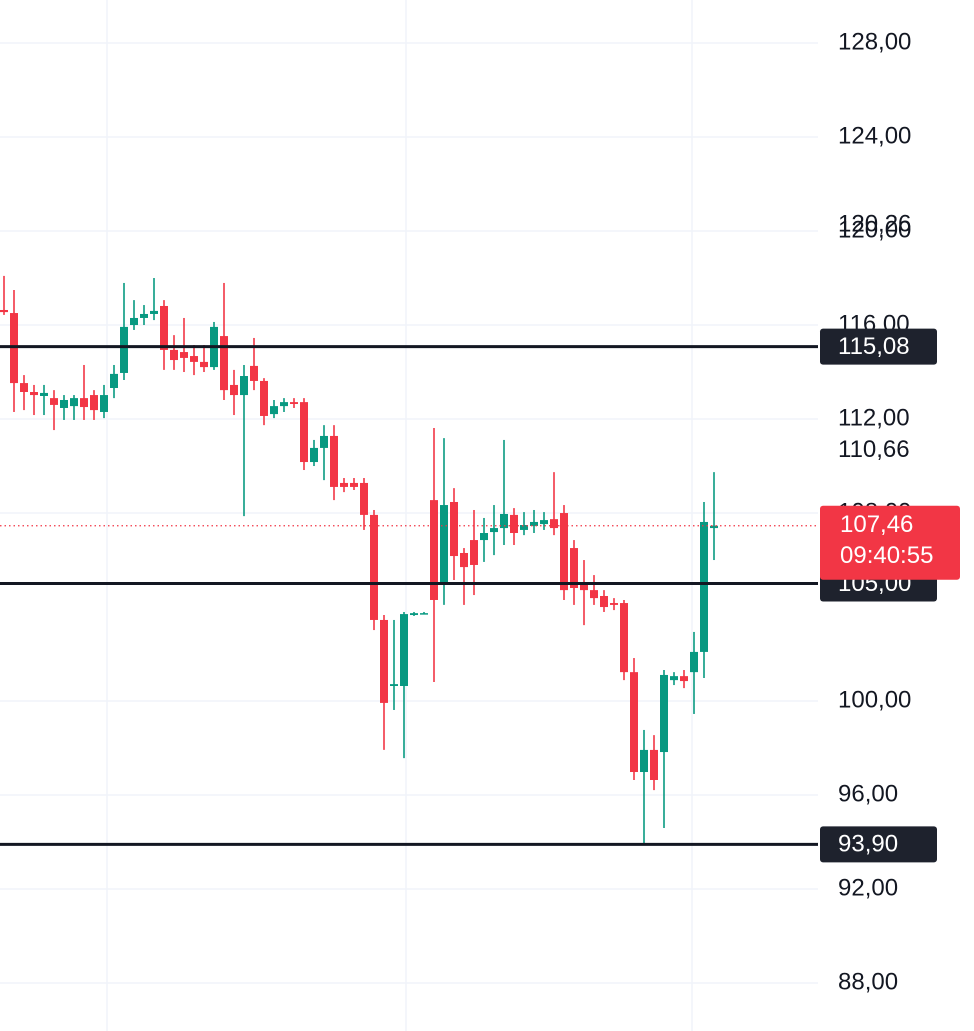 The height and width of the screenshot is (1031, 974). Describe the element at coordinates (874, 699) in the screenshot. I see `y-tick-label: 100,00` at that location.